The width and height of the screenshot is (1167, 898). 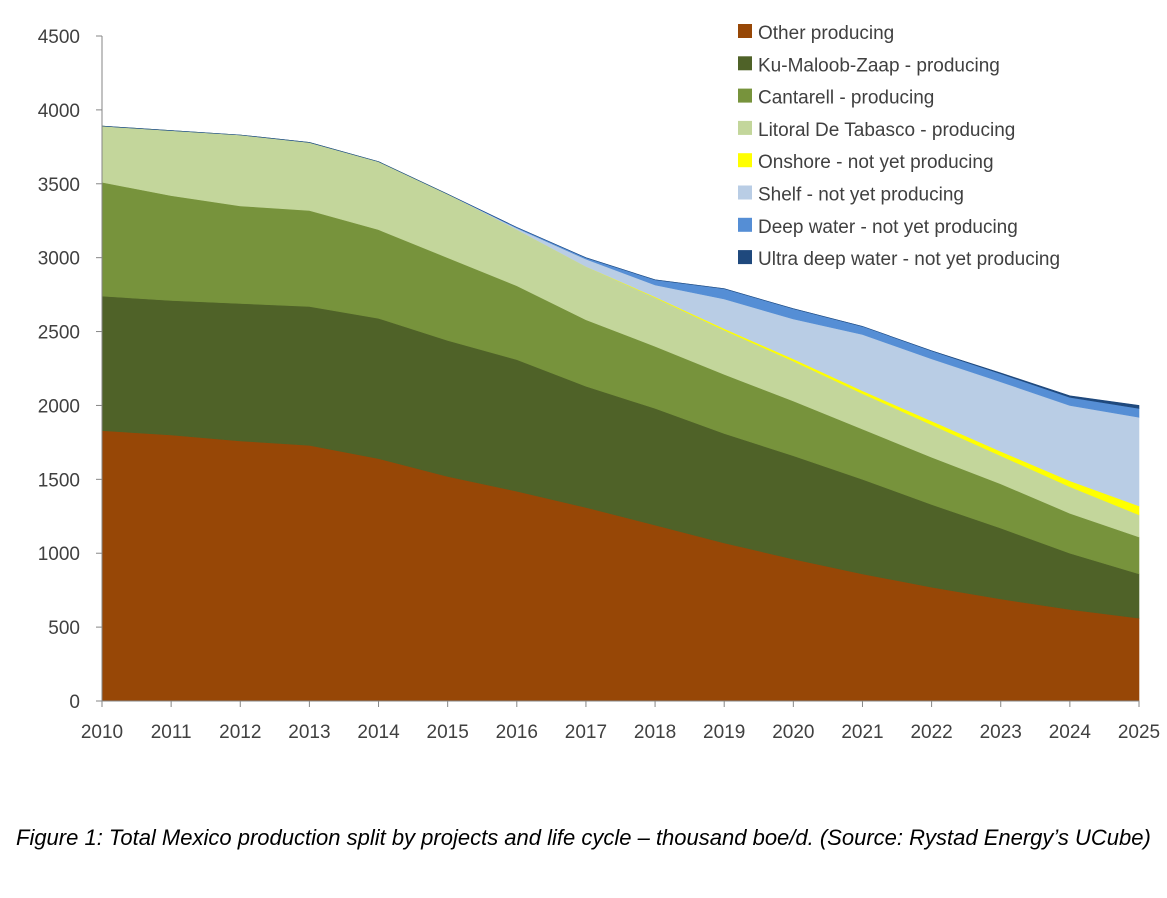 I want to click on x-tick-label: 2017, so click(x=586, y=732).